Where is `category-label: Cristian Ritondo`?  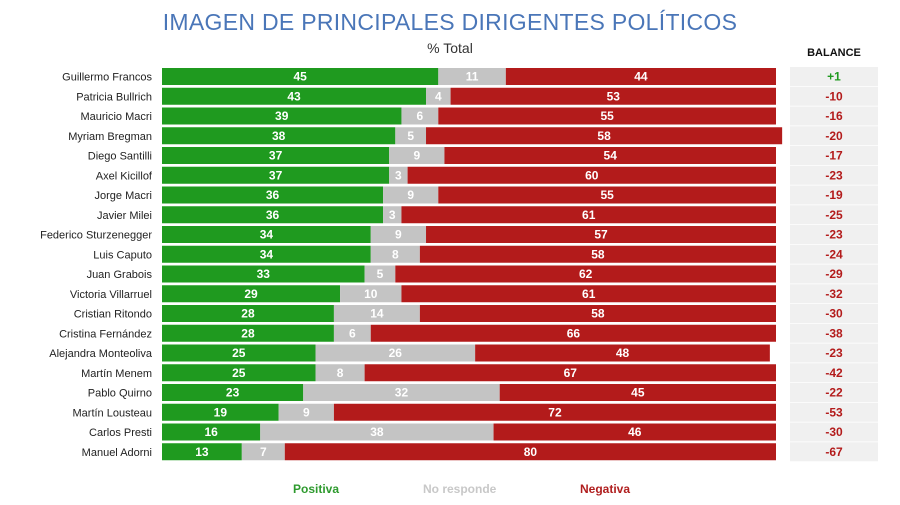 category-label: Cristian Ritondo is located at coordinates (113, 315).